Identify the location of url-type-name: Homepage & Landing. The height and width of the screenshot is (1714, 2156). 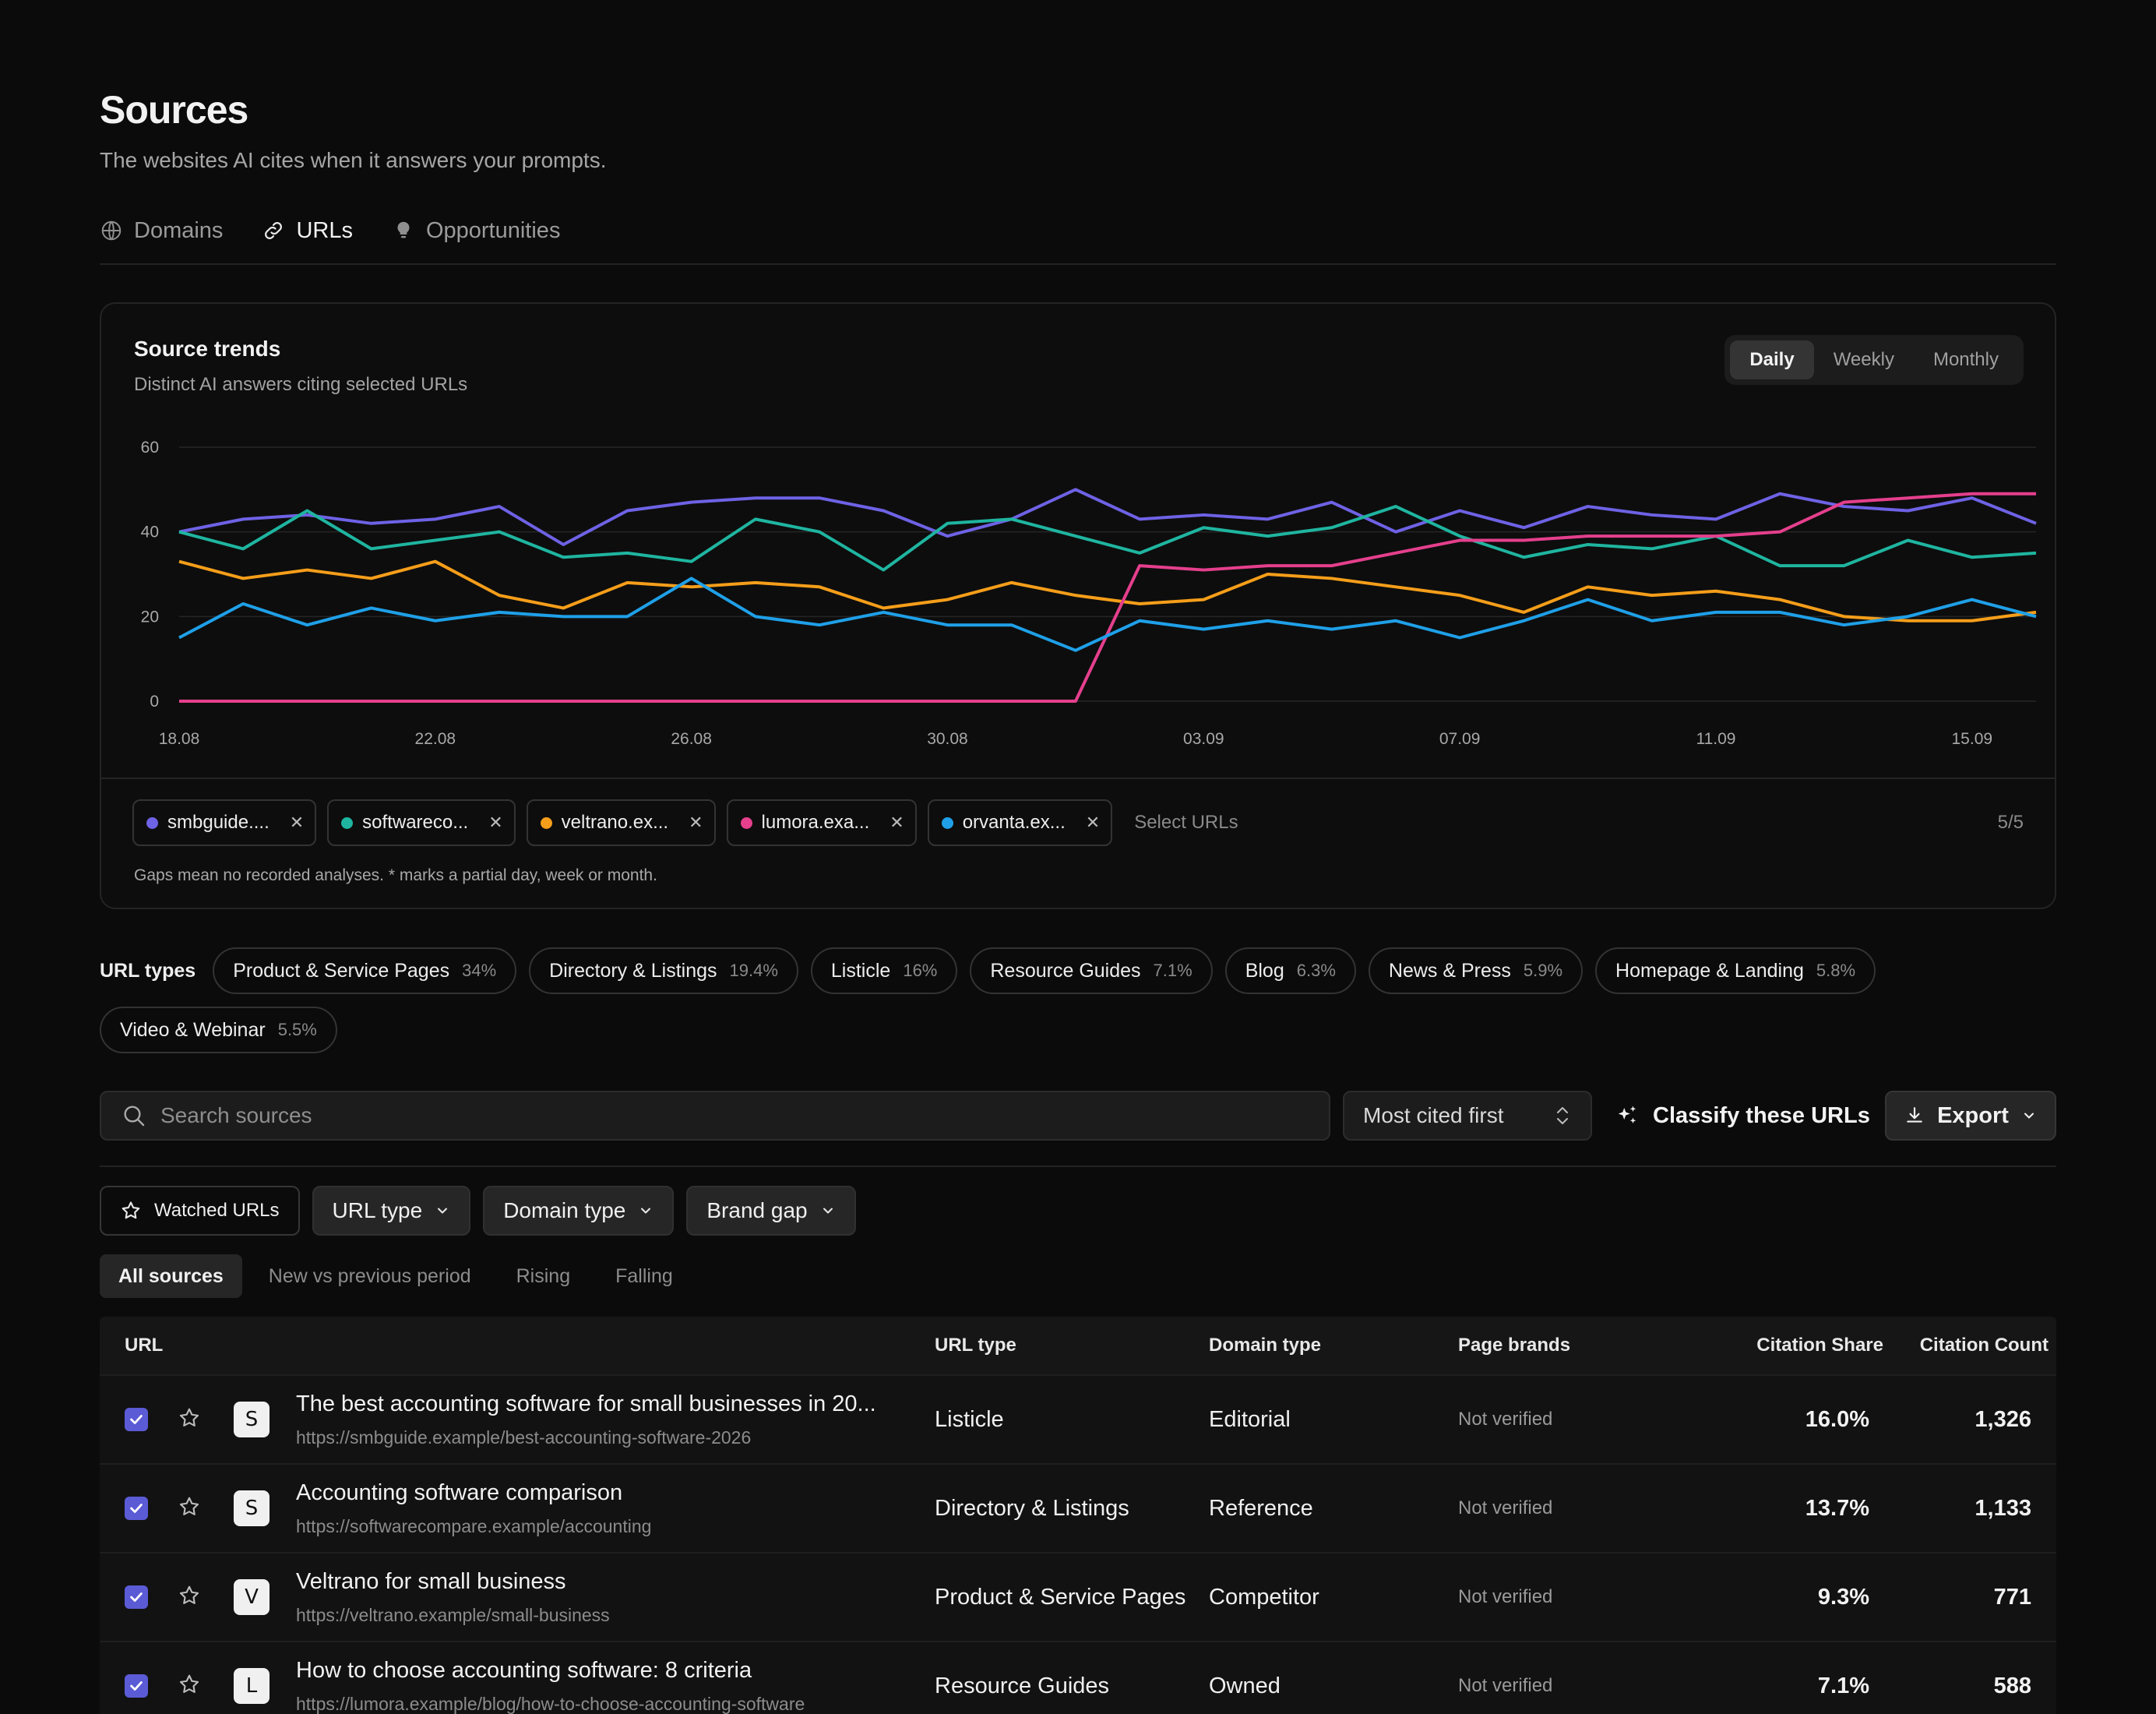
(1709, 970).